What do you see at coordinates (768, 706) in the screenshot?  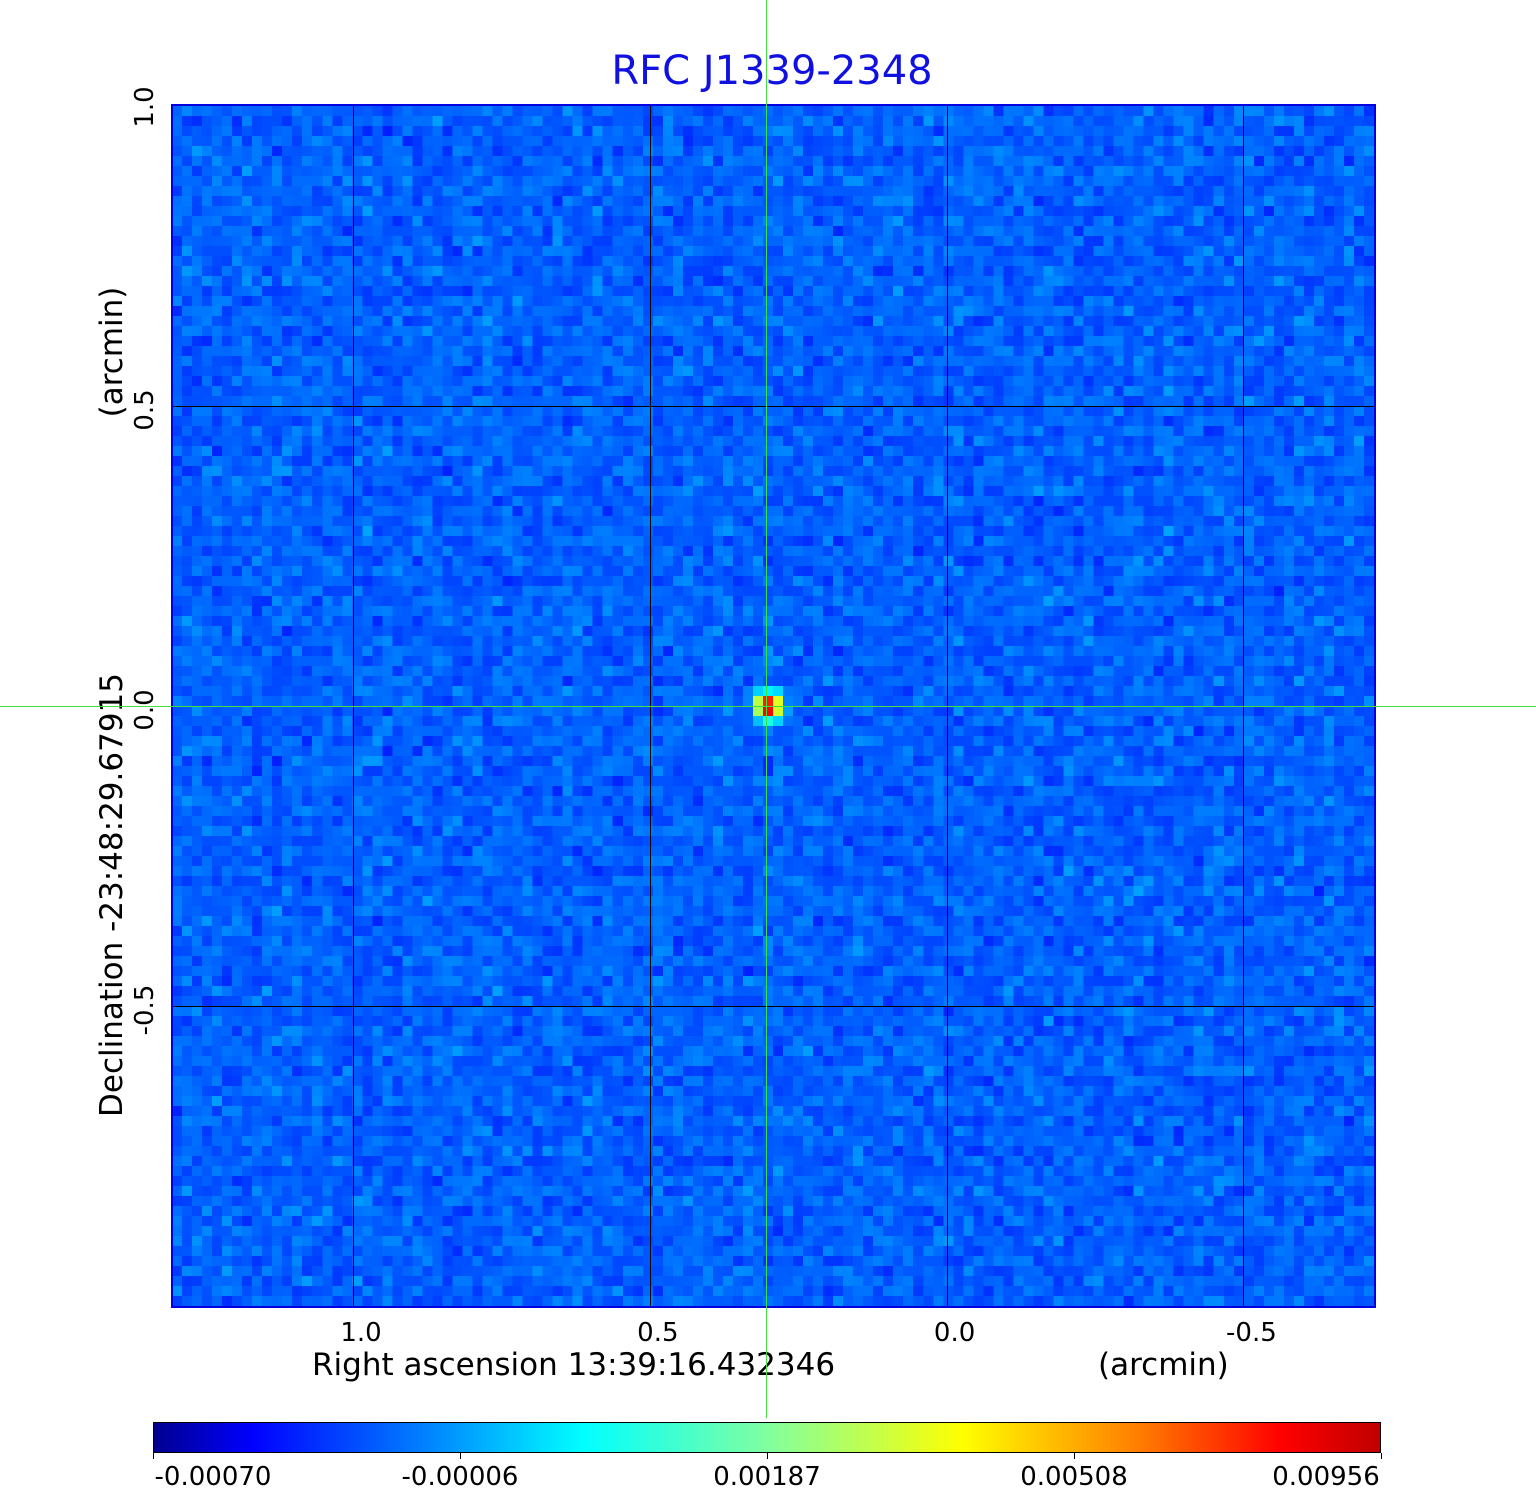 I see `crosshair-horizontal` at bounding box center [768, 706].